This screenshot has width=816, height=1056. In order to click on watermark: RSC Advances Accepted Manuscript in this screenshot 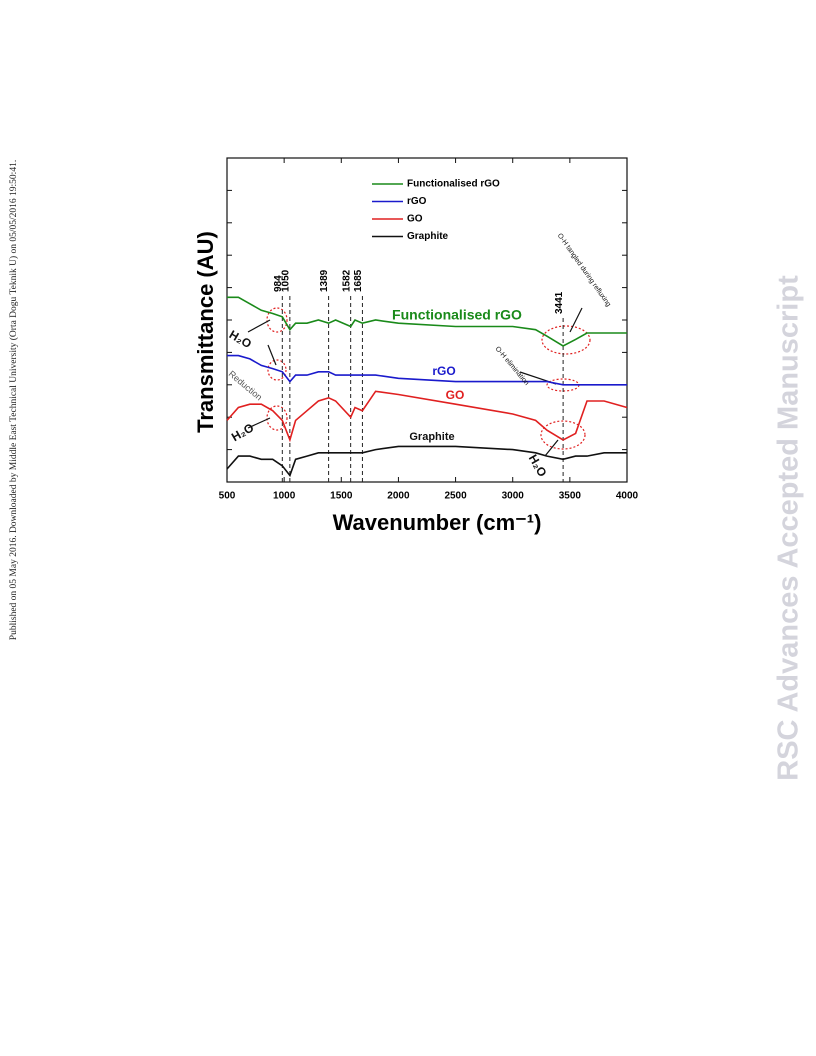, I will do `click(789, 528)`.